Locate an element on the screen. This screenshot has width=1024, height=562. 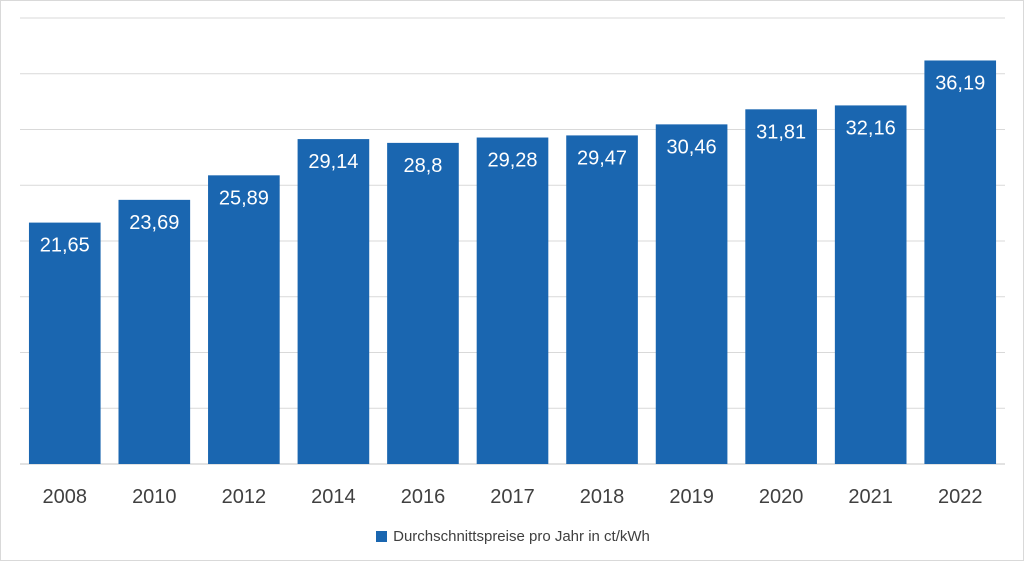
x-tick-label-2010: 2010 is located at coordinates (154, 497).